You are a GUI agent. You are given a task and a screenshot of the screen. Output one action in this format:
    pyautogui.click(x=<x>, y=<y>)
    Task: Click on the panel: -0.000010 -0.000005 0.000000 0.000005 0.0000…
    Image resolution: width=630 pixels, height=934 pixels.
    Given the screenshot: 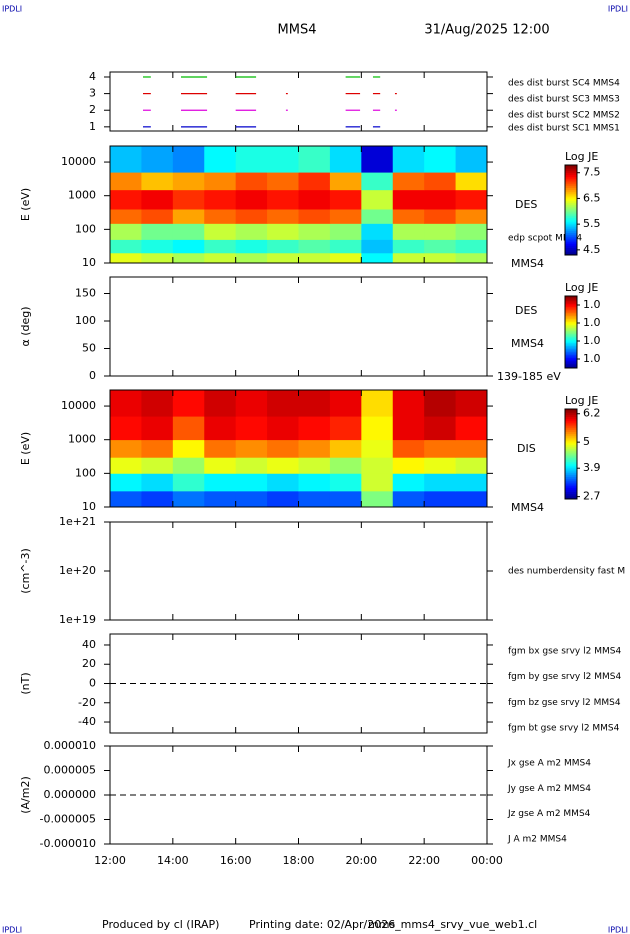 What is the action you would take?
    pyautogui.click(x=305, y=803)
    